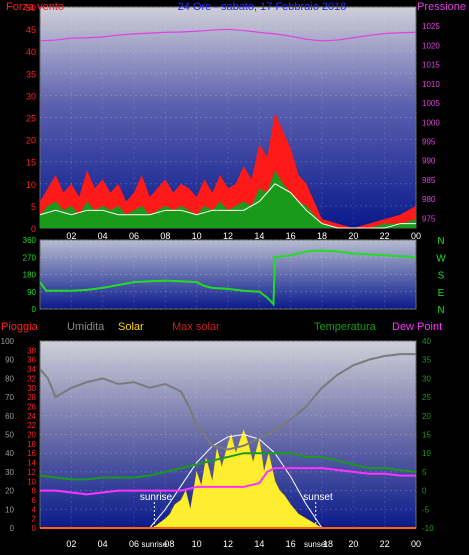 The width and height of the screenshot is (469, 555). I want to click on chart-title: 24 Ore - sabato, 17 Febbraio 2018, so click(262, 7).